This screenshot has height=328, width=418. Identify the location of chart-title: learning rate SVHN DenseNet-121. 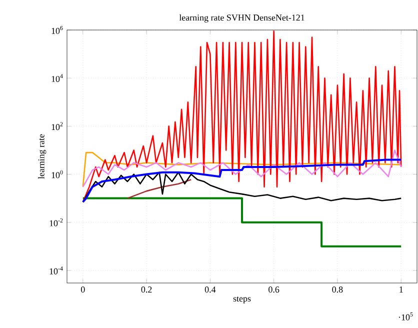
(241, 18).